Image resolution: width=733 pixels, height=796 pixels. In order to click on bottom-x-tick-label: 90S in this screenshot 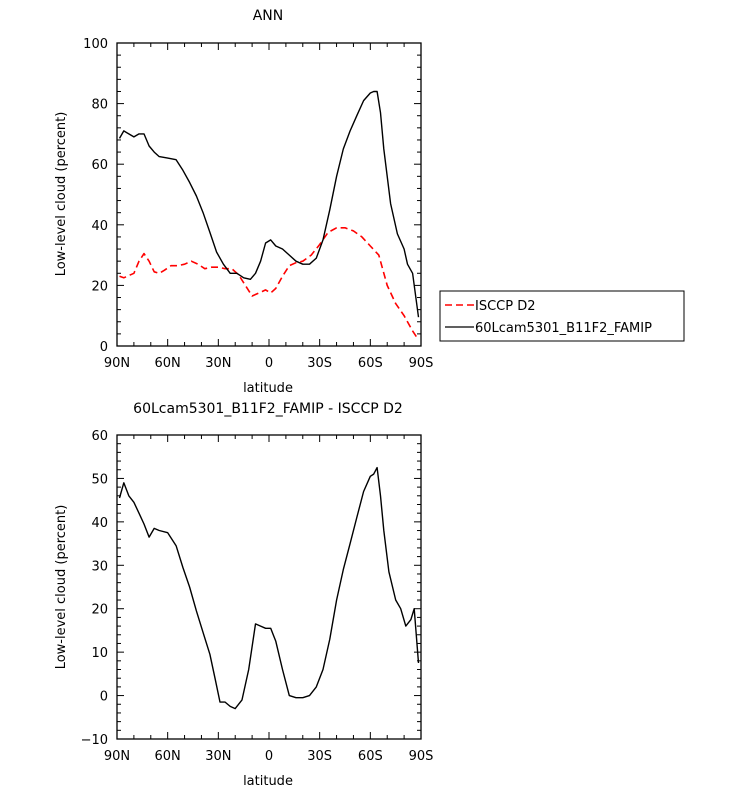, I will do `click(421, 756)`.